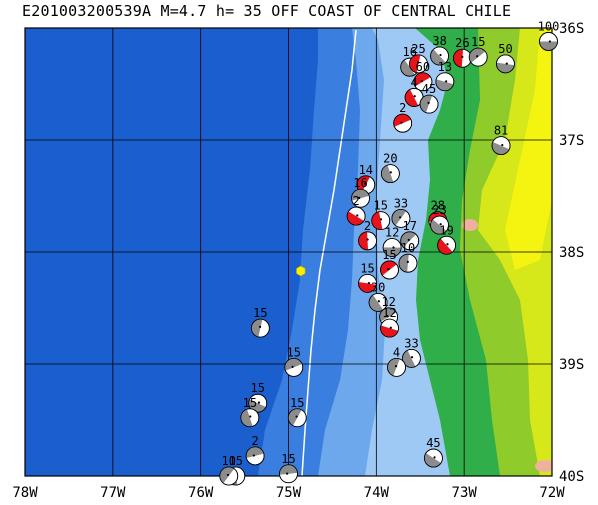 The width and height of the screenshot is (598, 505). I want to click on longitude-label: 73W, so click(465, 493).